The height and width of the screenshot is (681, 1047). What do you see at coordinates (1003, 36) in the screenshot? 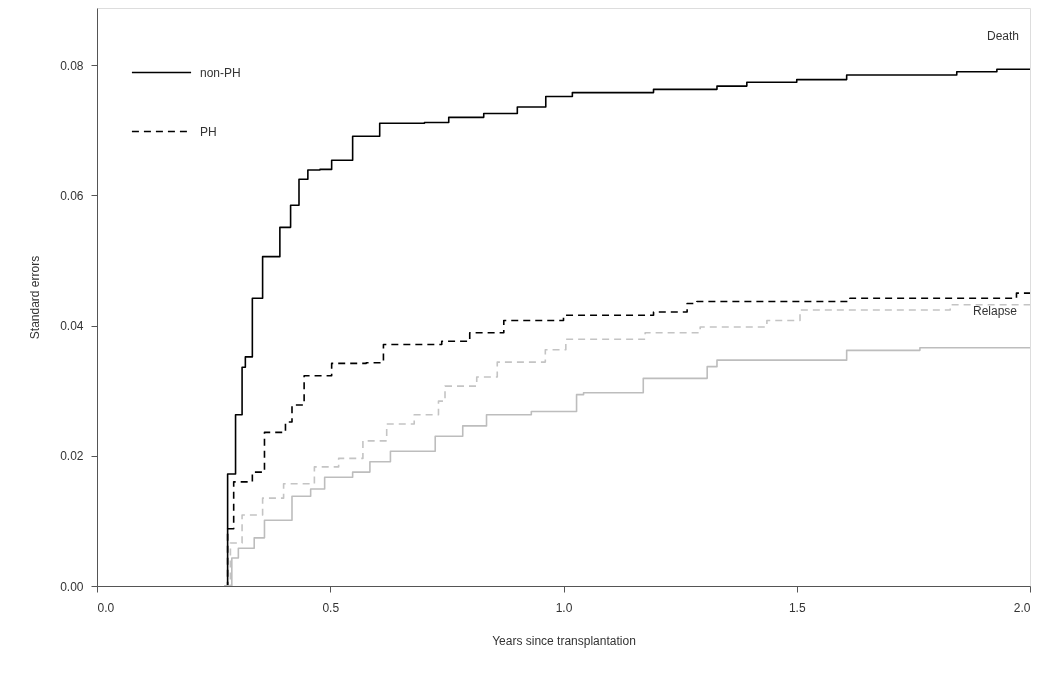
I see `annotation: Death` at bounding box center [1003, 36].